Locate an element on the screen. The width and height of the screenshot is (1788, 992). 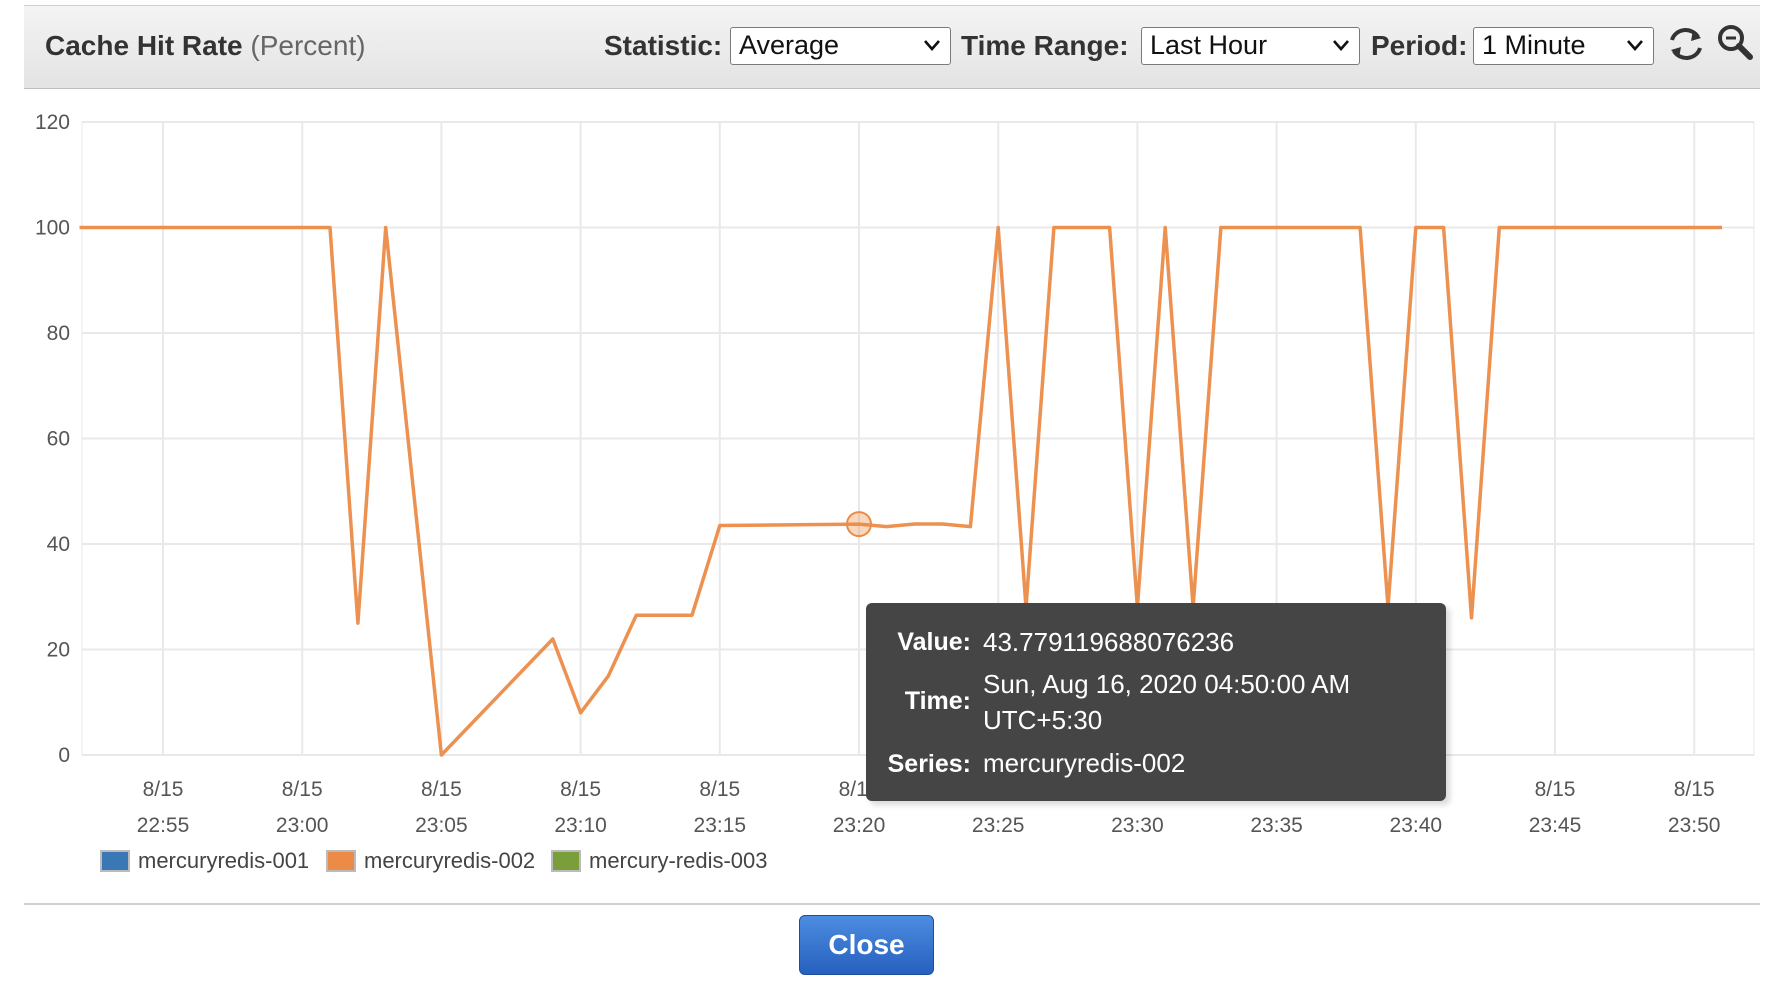
tooltip-series: mercuryredis-002 is located at coordinates (1084, 763).